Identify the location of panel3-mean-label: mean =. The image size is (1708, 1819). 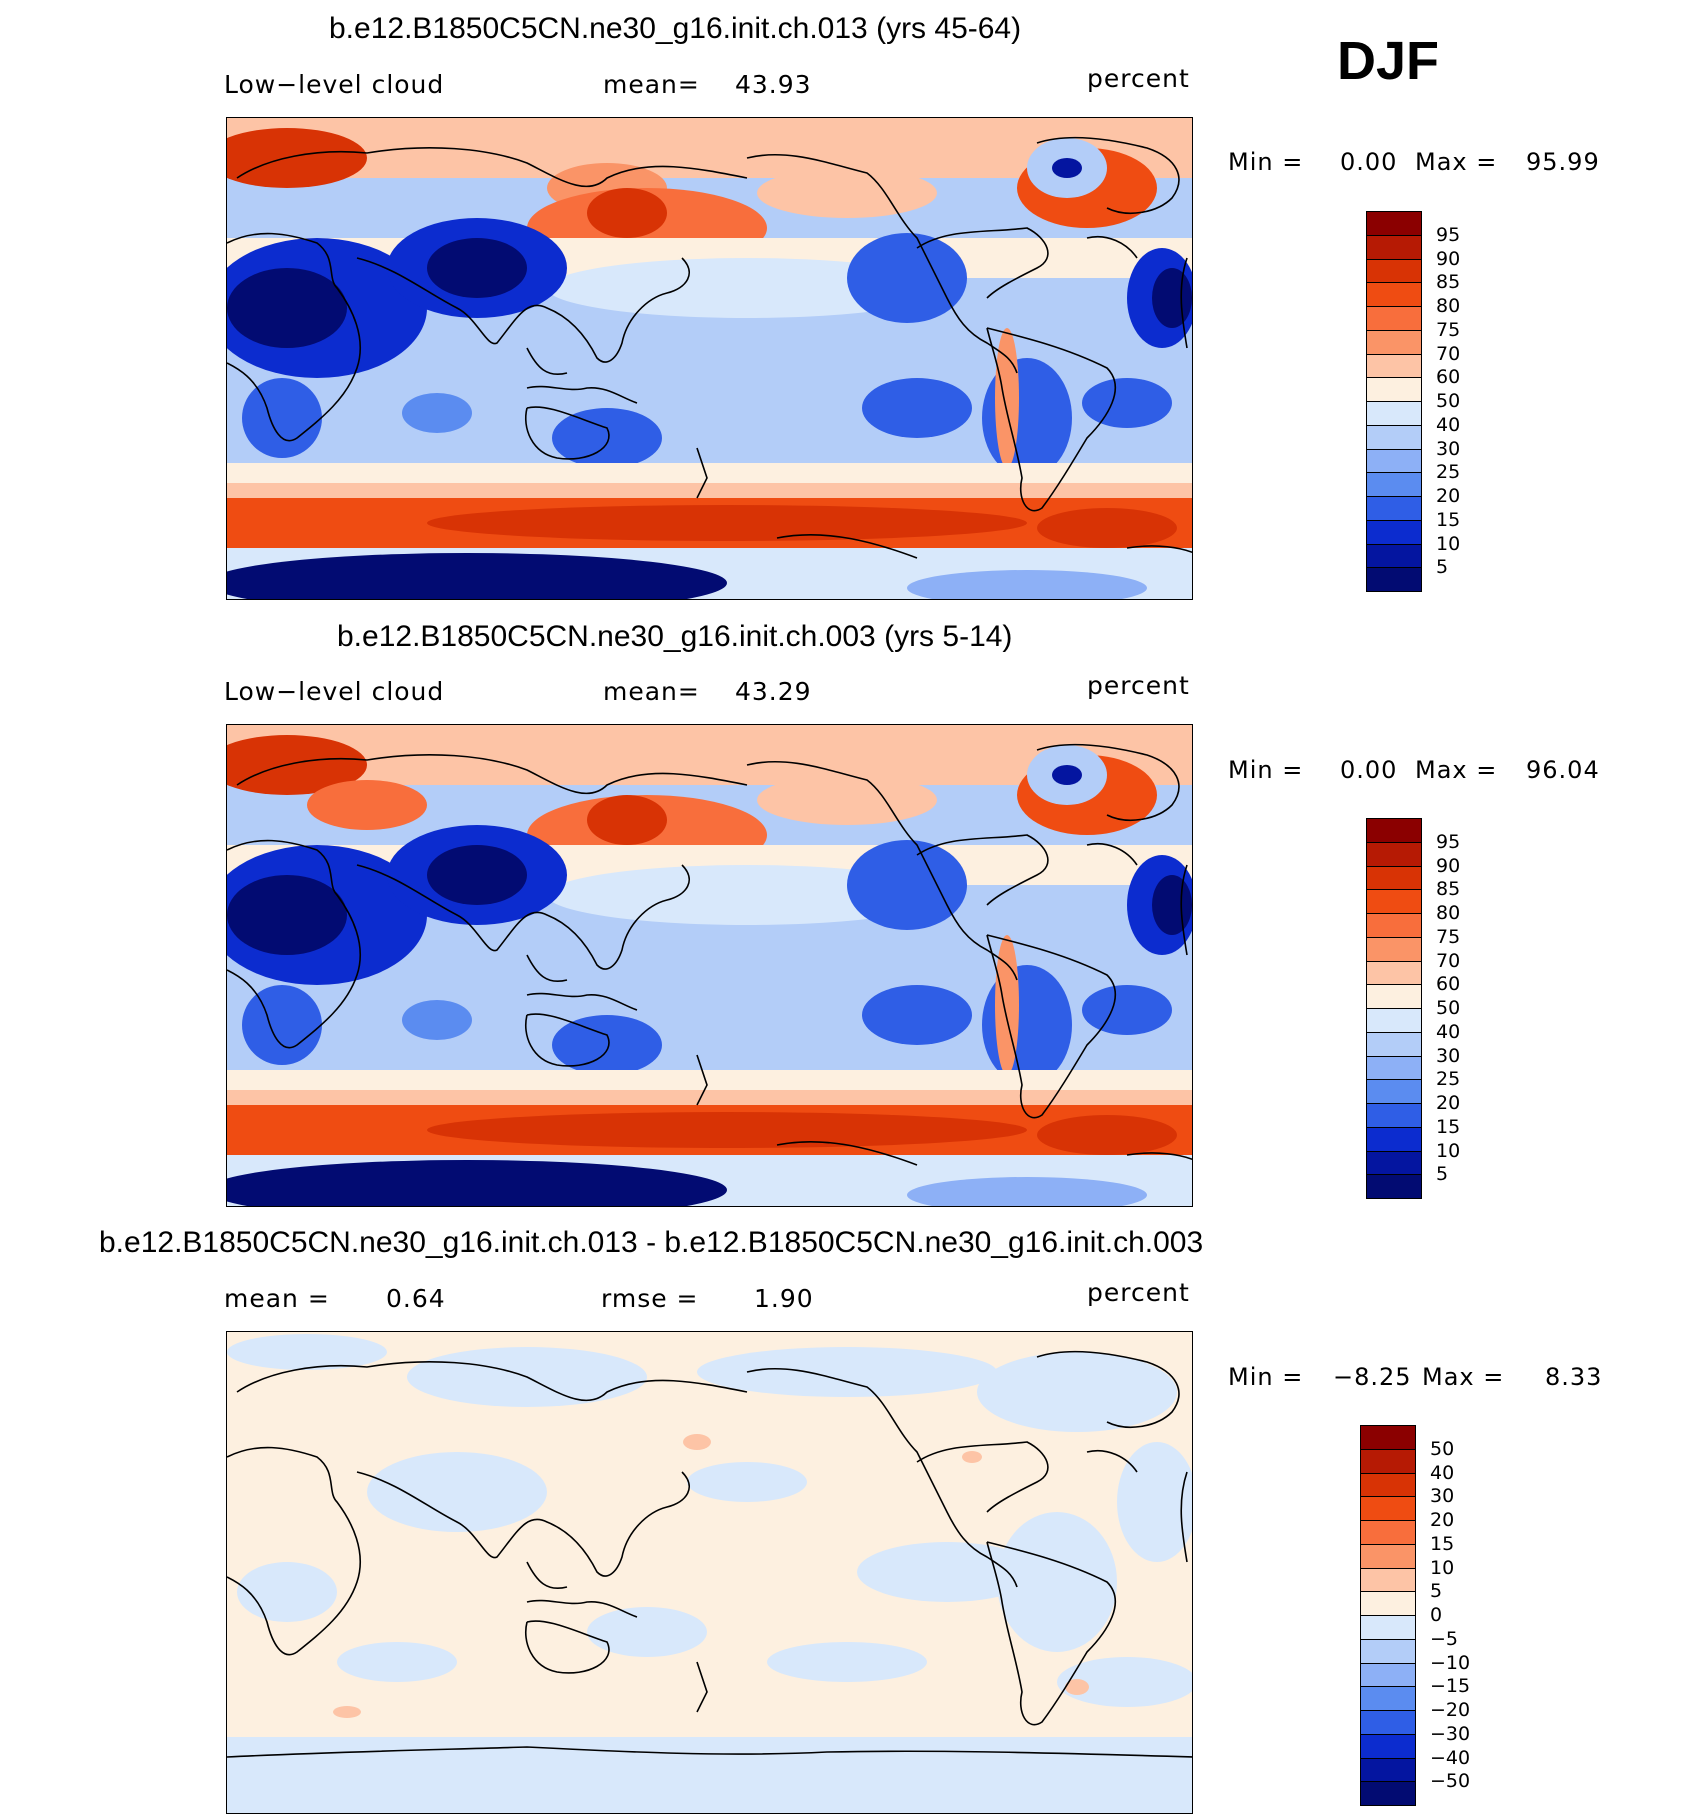
(277, 1298).